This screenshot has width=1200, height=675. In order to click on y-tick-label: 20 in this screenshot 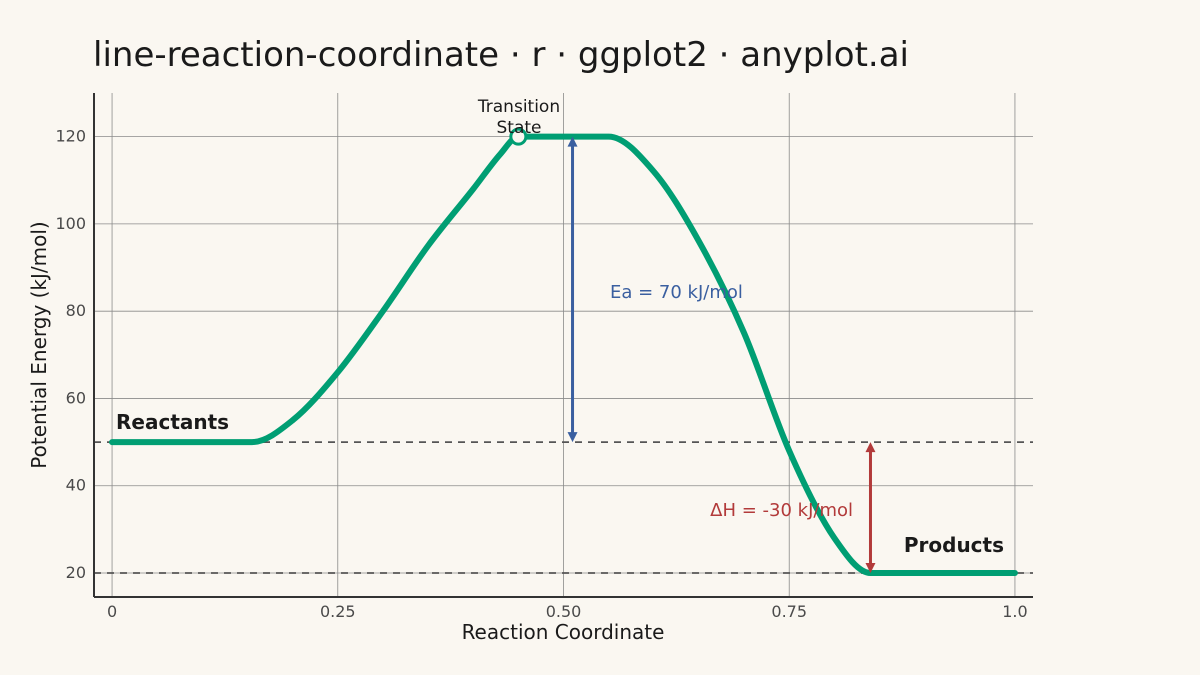, I will do `click(76, 572)`.